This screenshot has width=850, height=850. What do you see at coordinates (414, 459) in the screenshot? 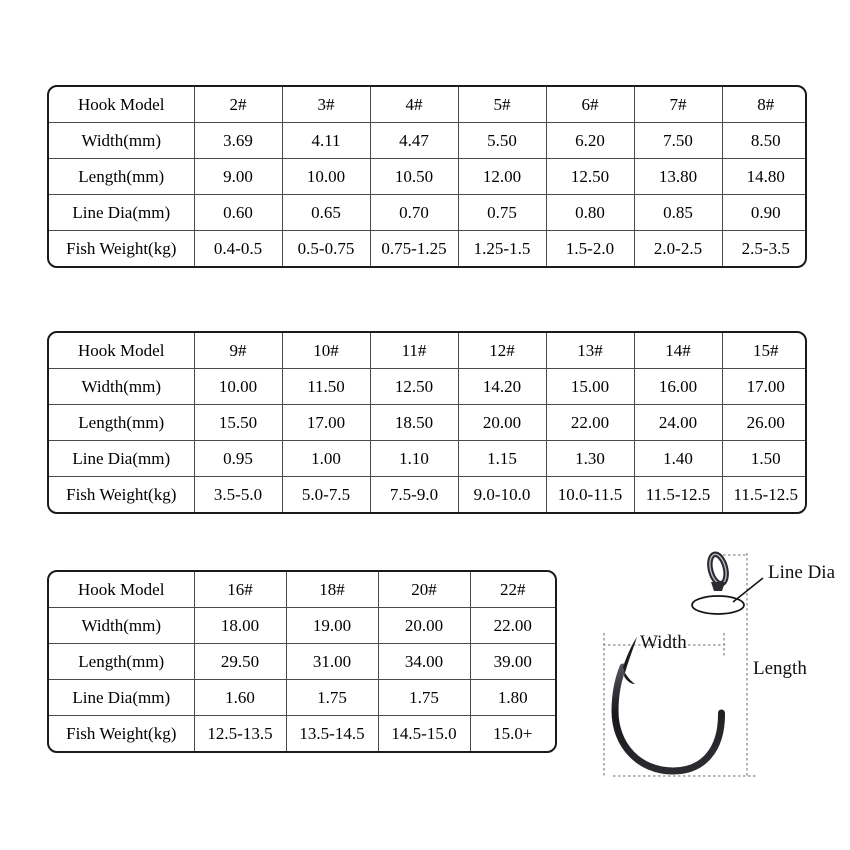
I see `cell: 1.10` at bounding box center [414, 459].